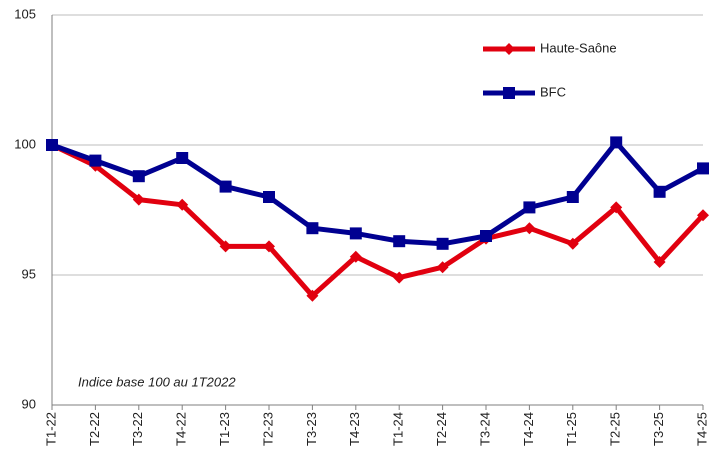 The width and height of the screenshot is (710, 463). I want to click on x-tick-label: T2-25, so click(615, 429).